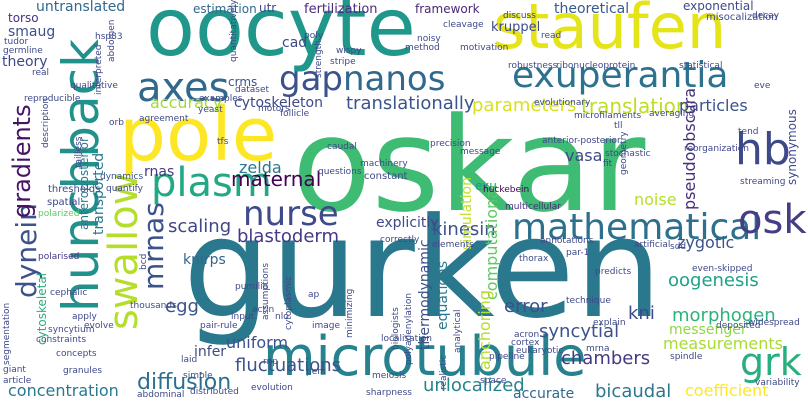  I want to click on word-predicts: predicts, so click(613, 272).